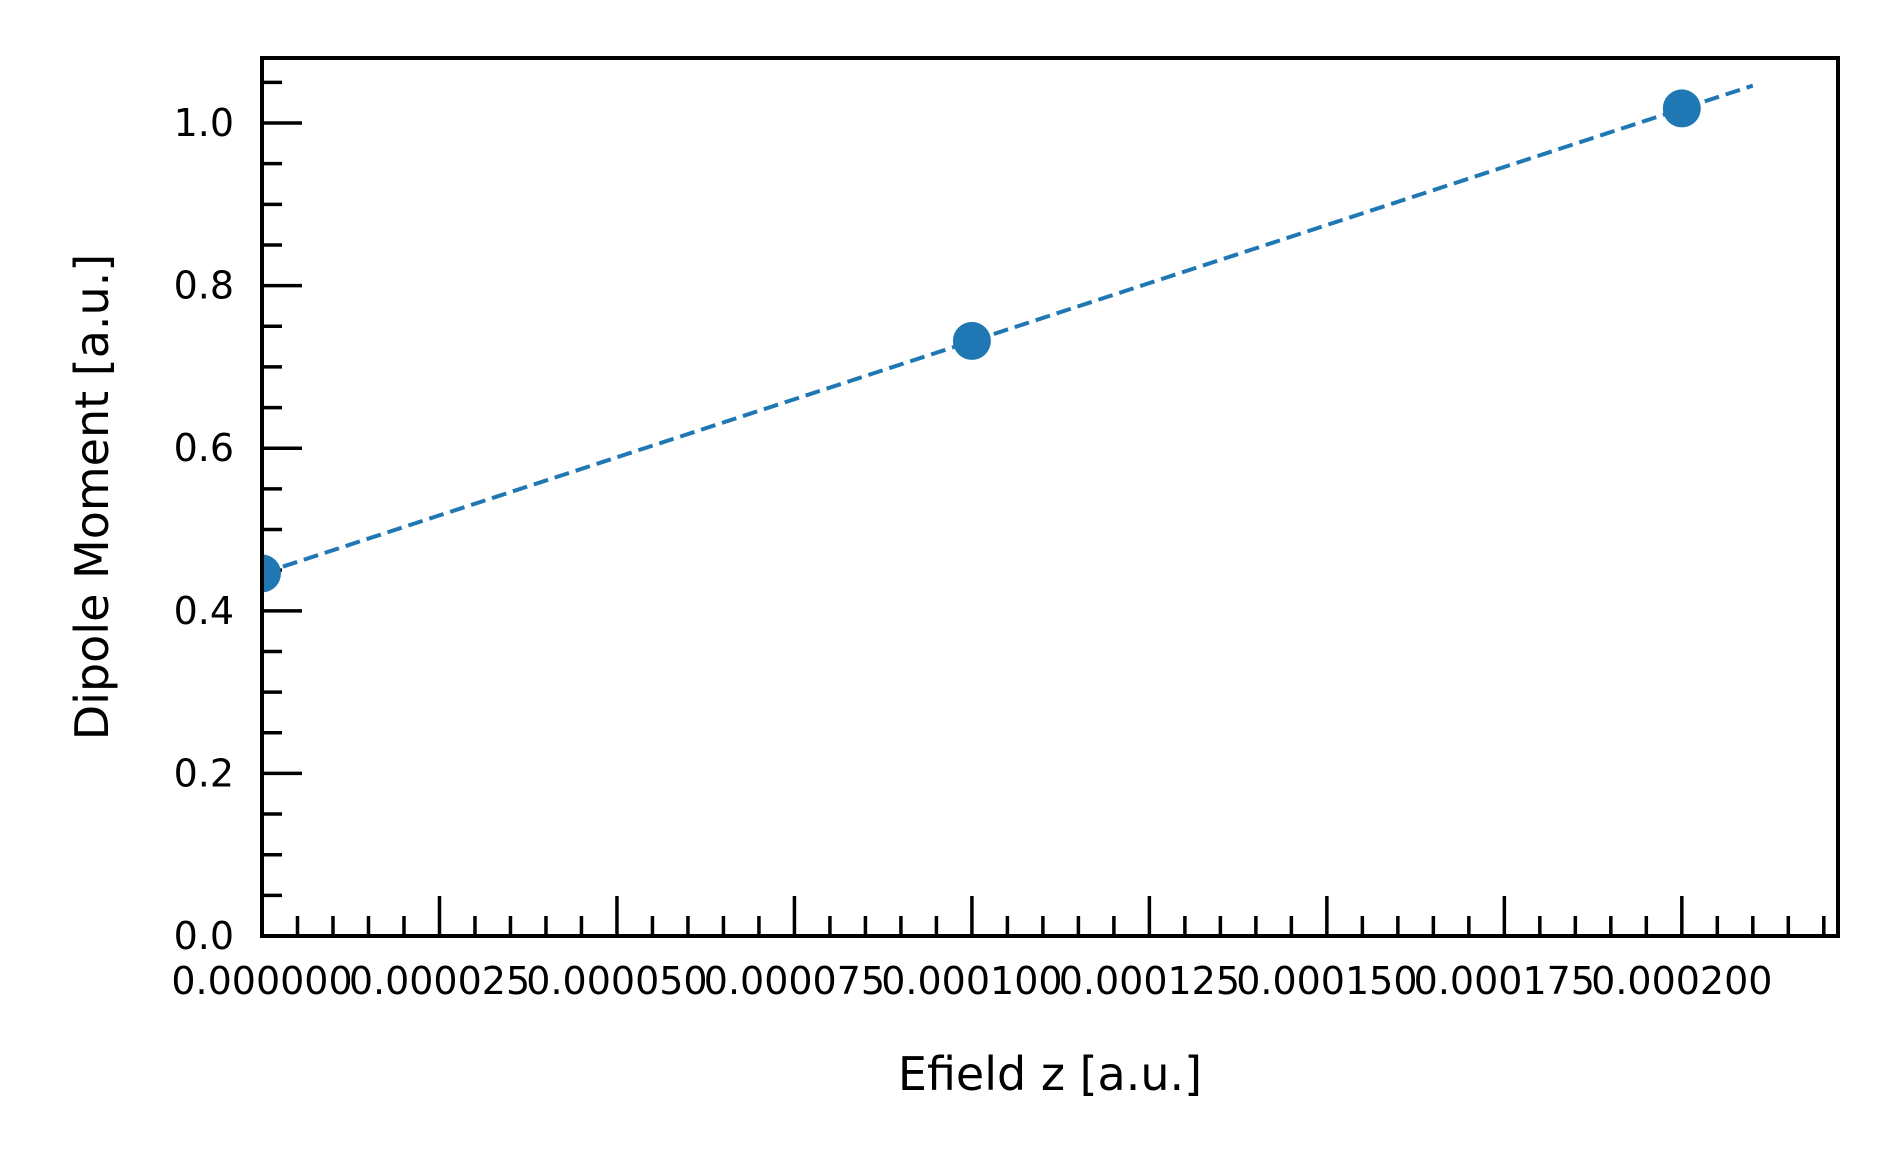 The height and width of the screenshot is (1160, 1886). I want to click on y-tick-label: 0.6, so click(204, 448).